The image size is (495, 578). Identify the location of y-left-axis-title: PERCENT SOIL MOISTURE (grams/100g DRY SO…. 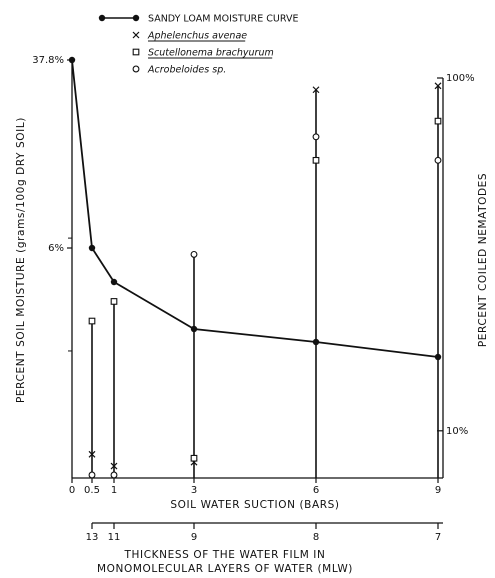
(21, 260).